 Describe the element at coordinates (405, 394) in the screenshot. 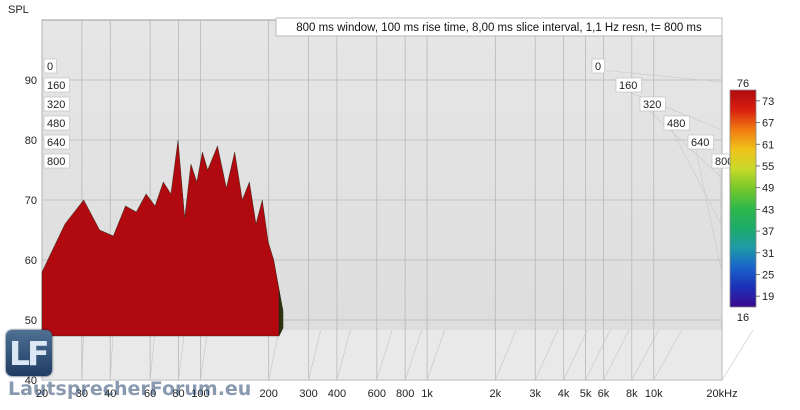

I see `x-tick-label: 800` at that location.